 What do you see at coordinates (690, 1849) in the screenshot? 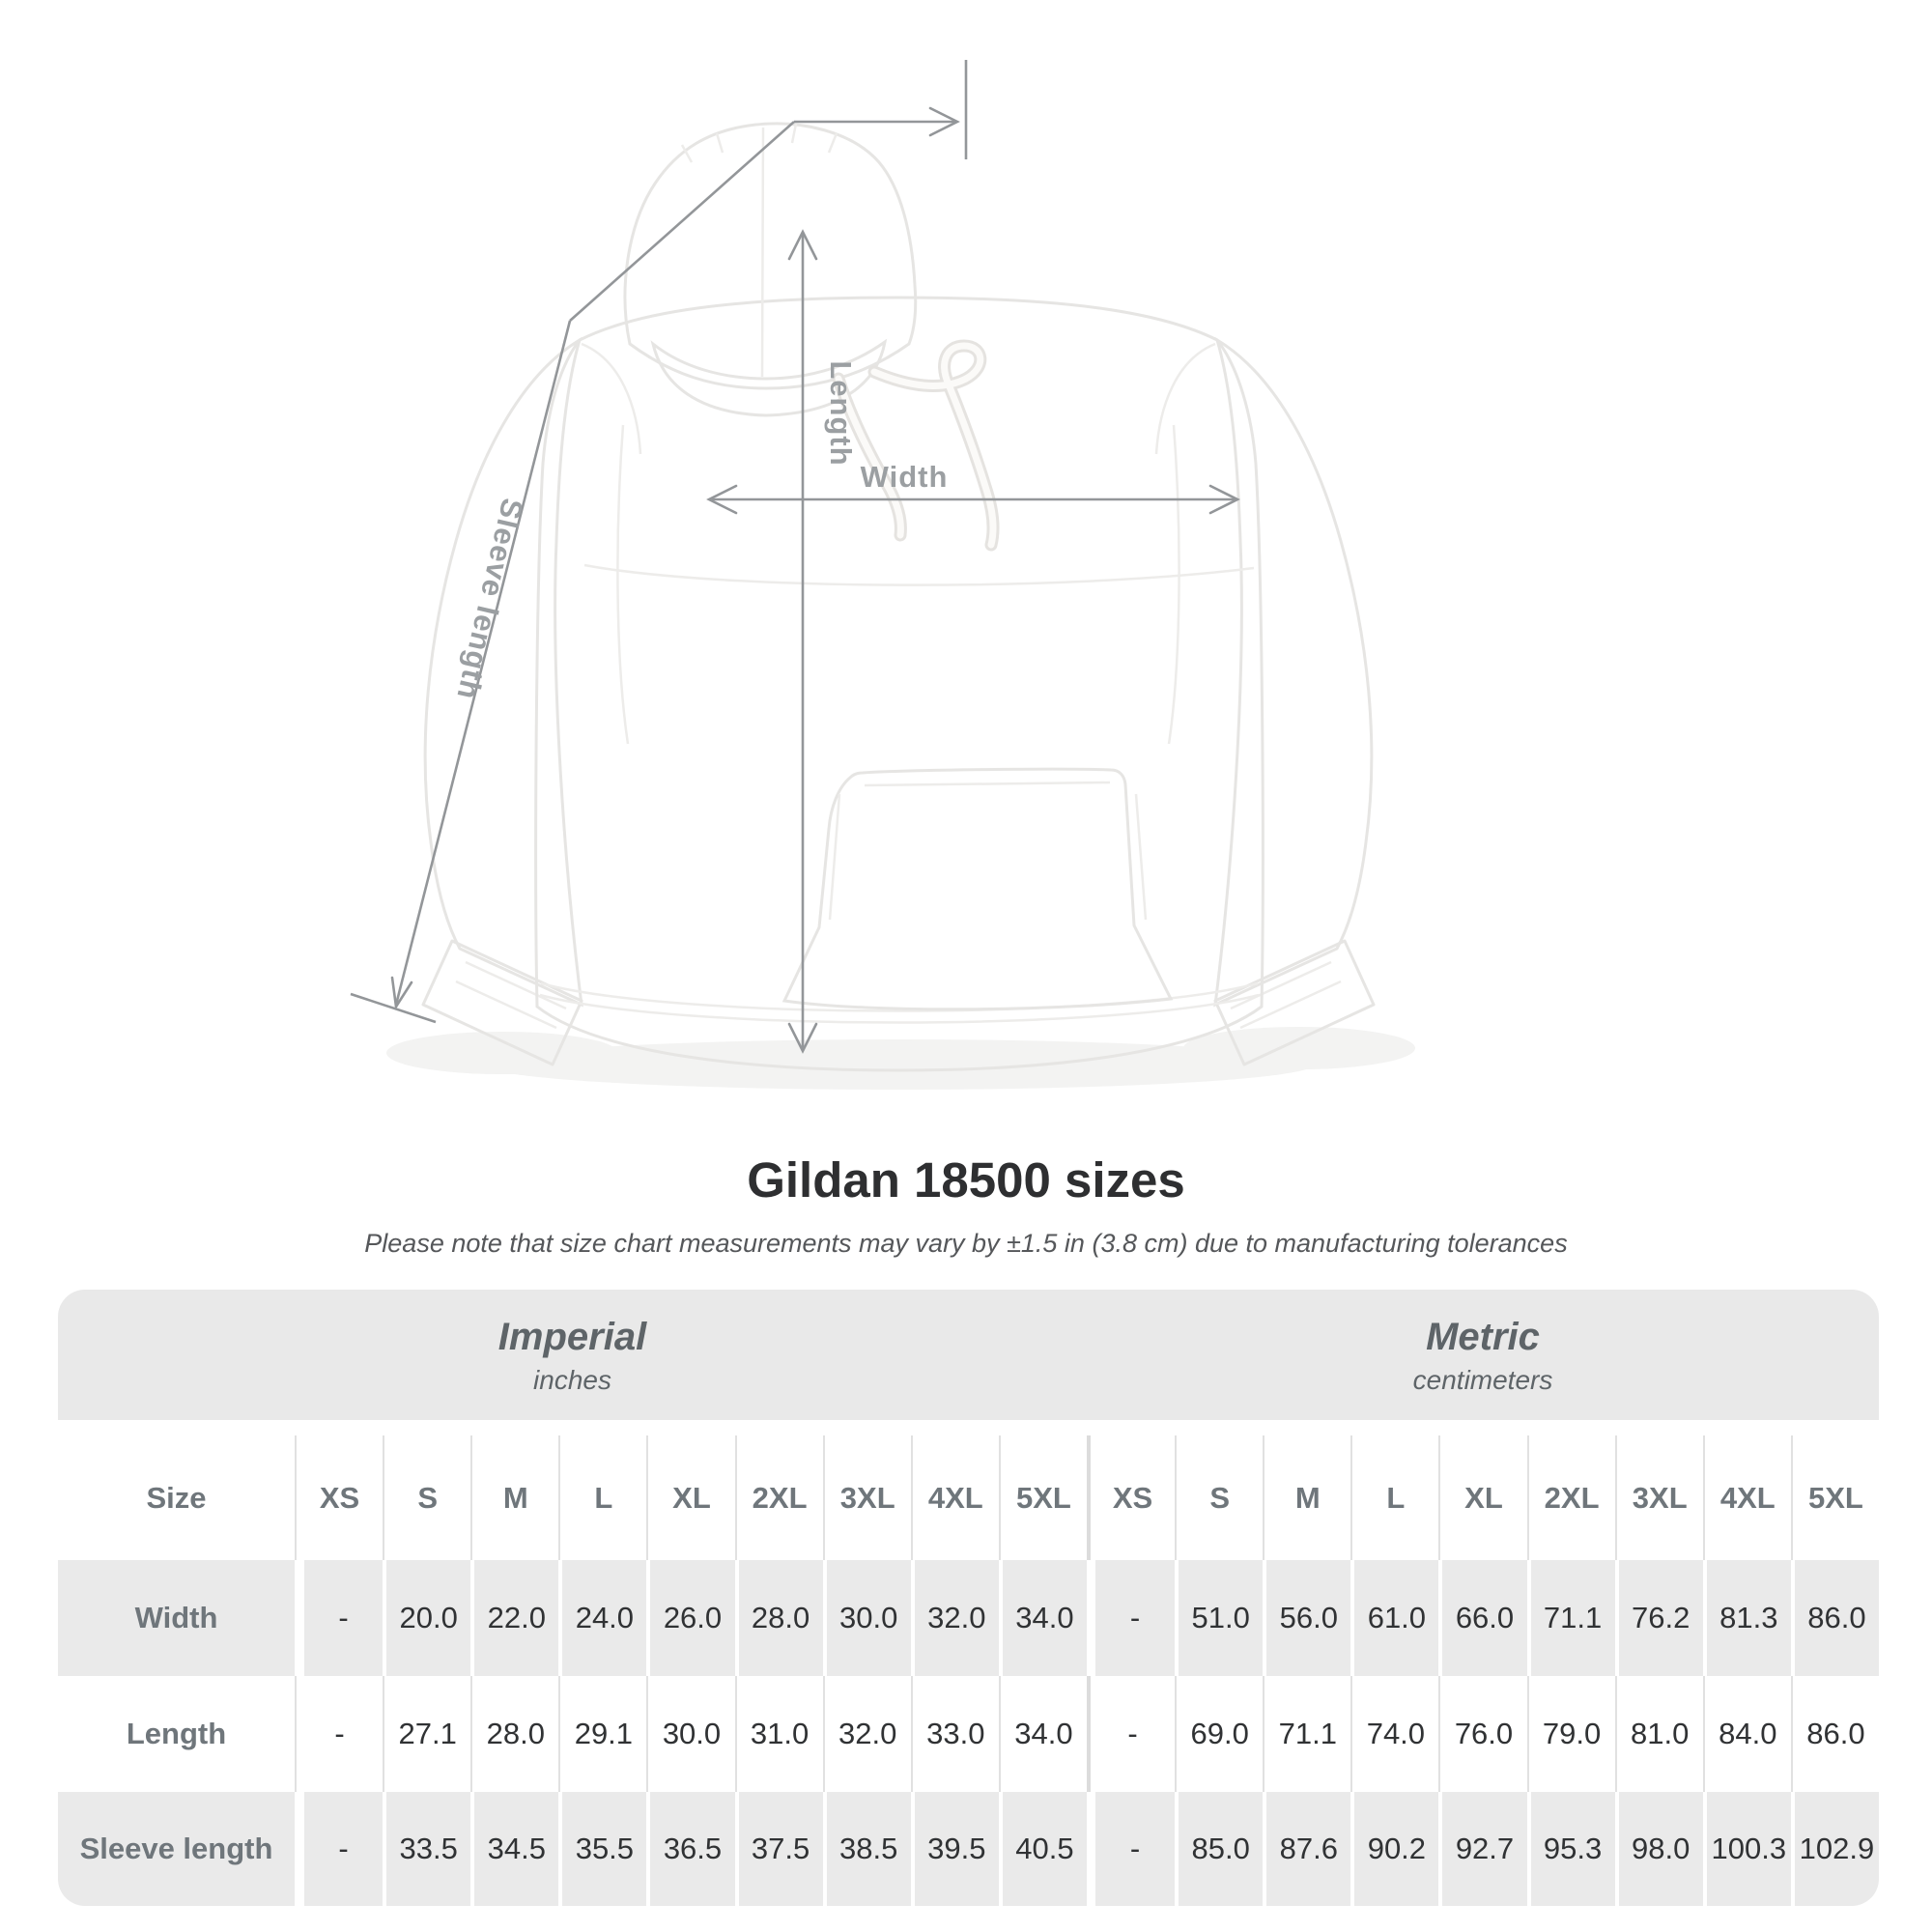
I see `value-cell: 36.5` at bounding box center [690, 1849].